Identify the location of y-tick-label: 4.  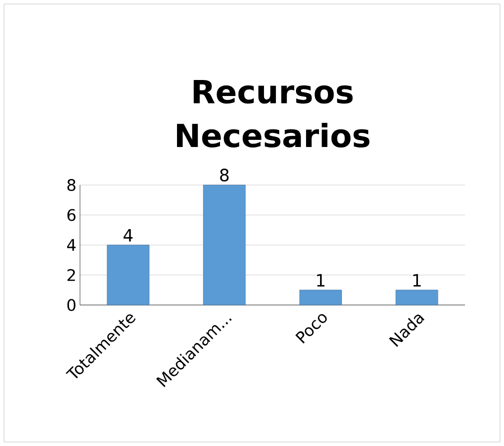
(71, 245).